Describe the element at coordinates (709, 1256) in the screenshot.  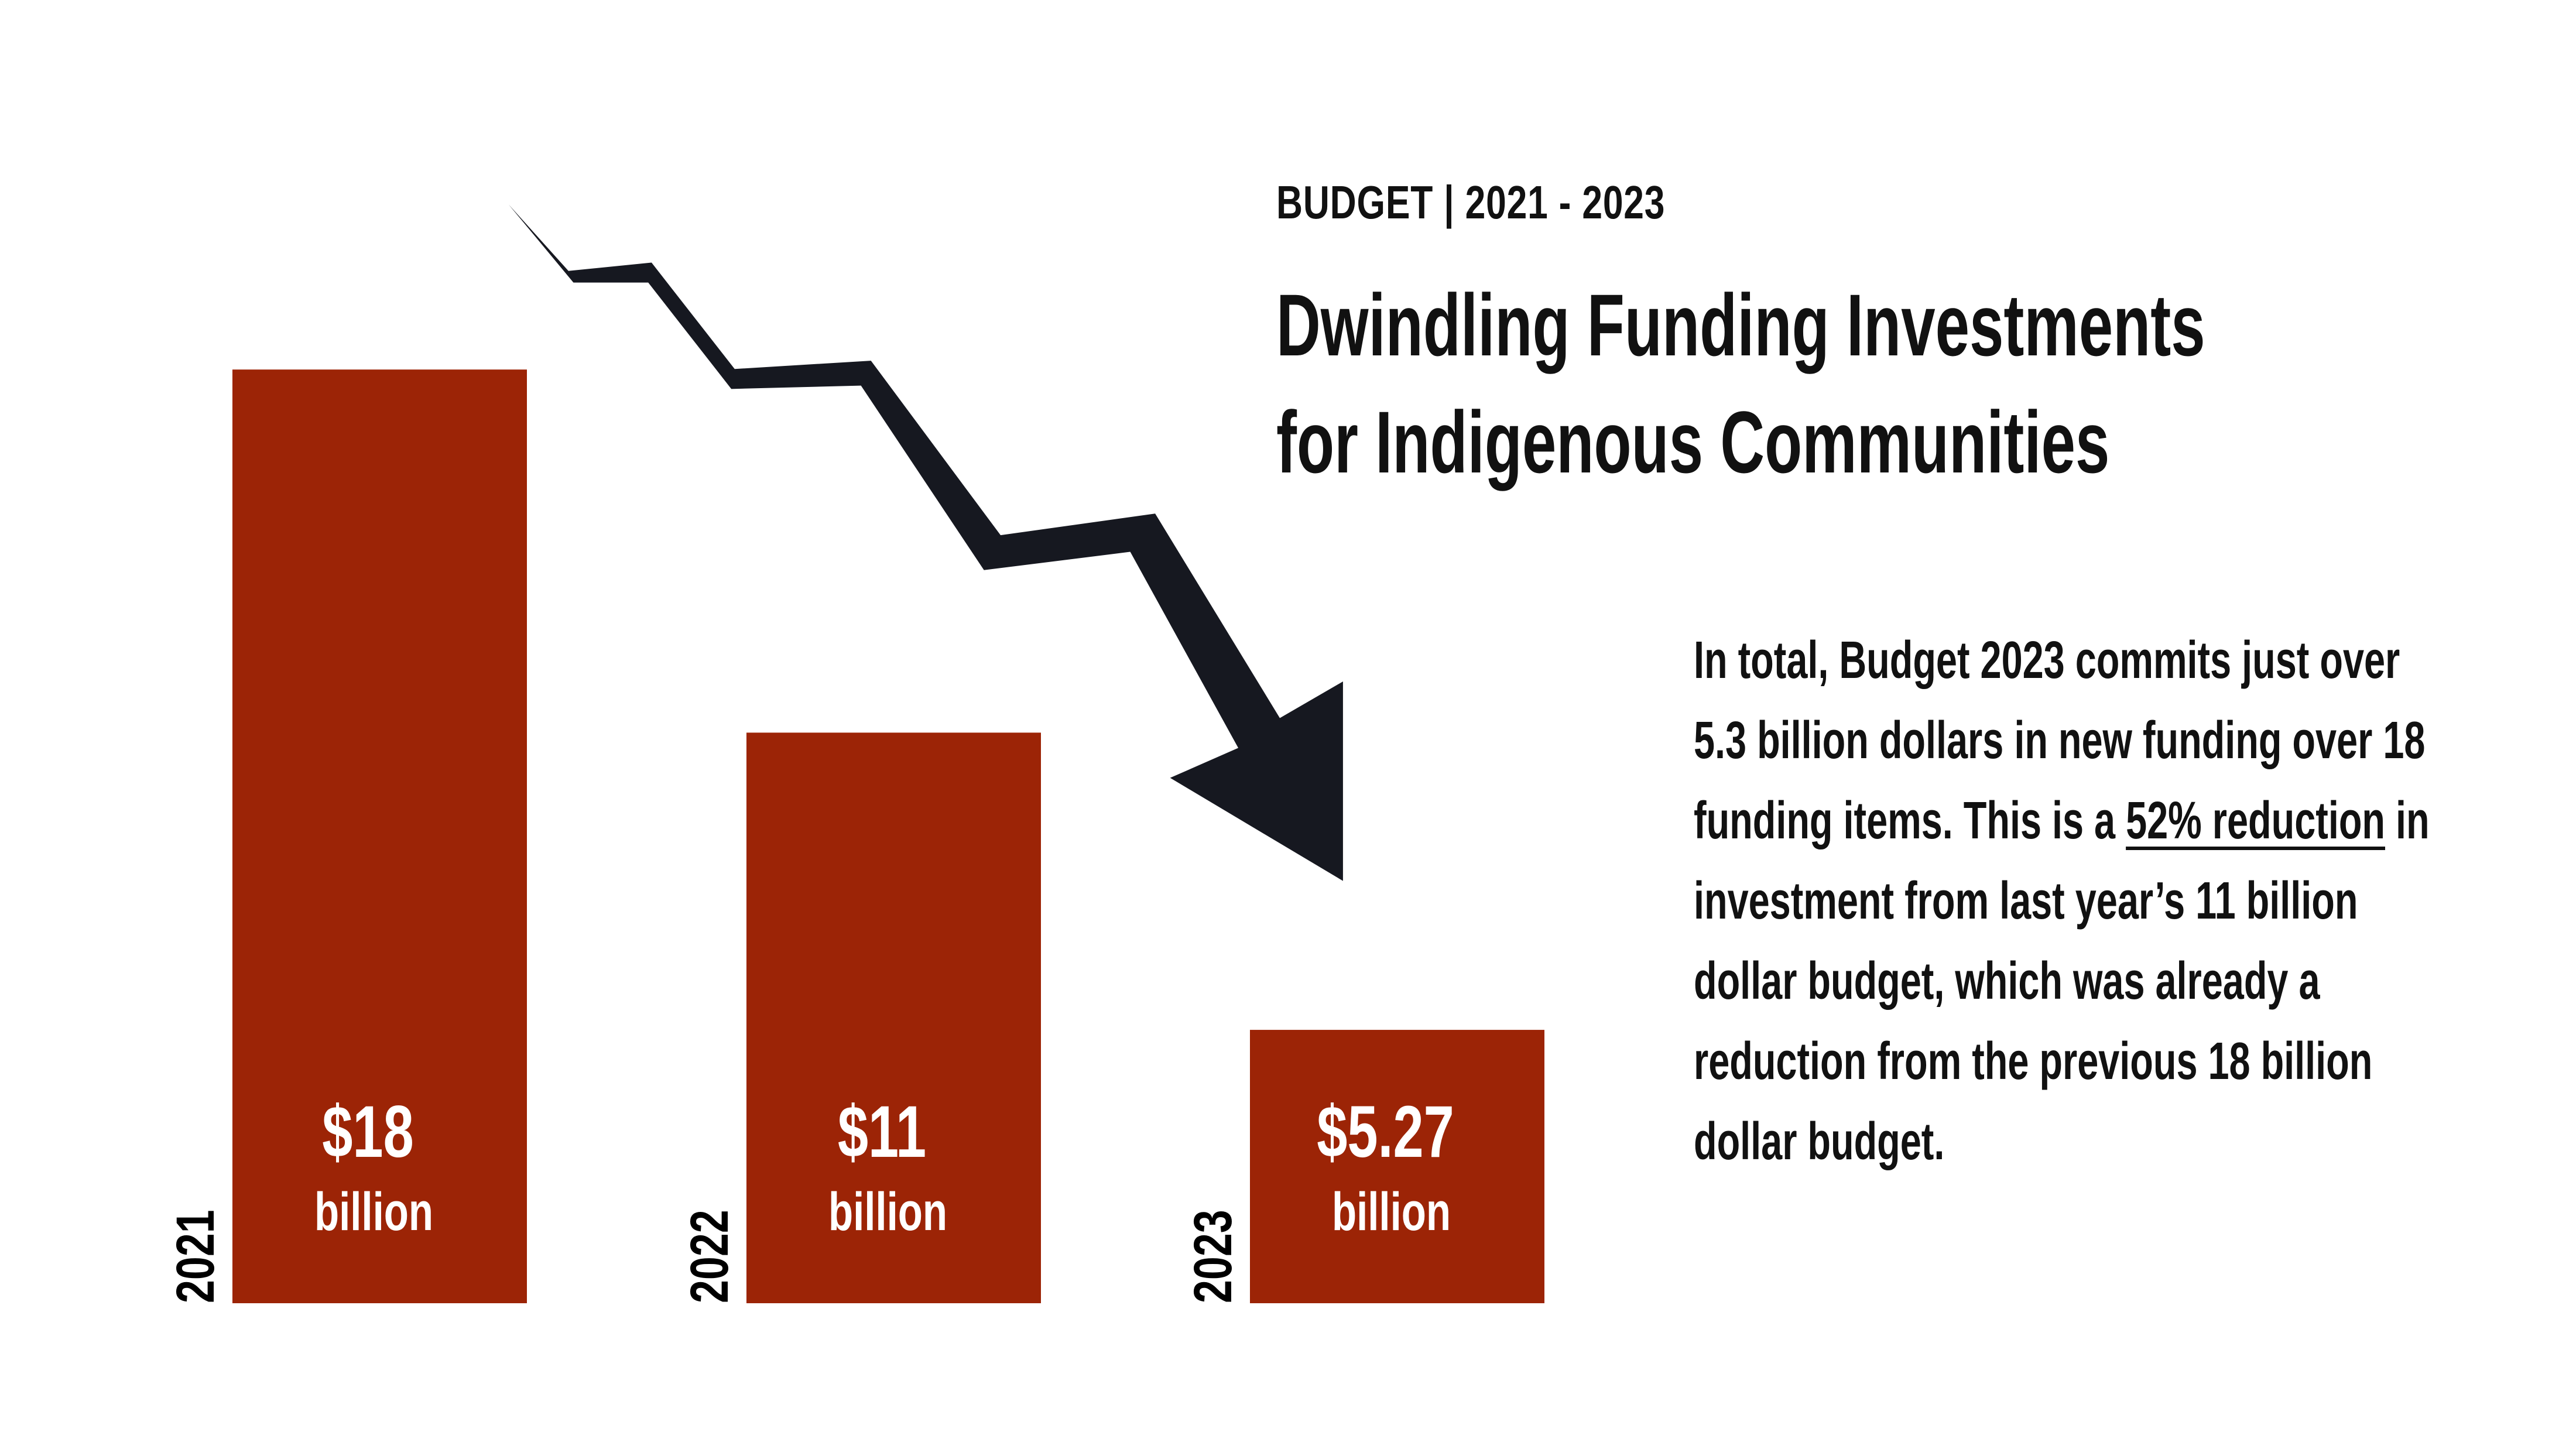
I see `year-label: 2022` at that location.